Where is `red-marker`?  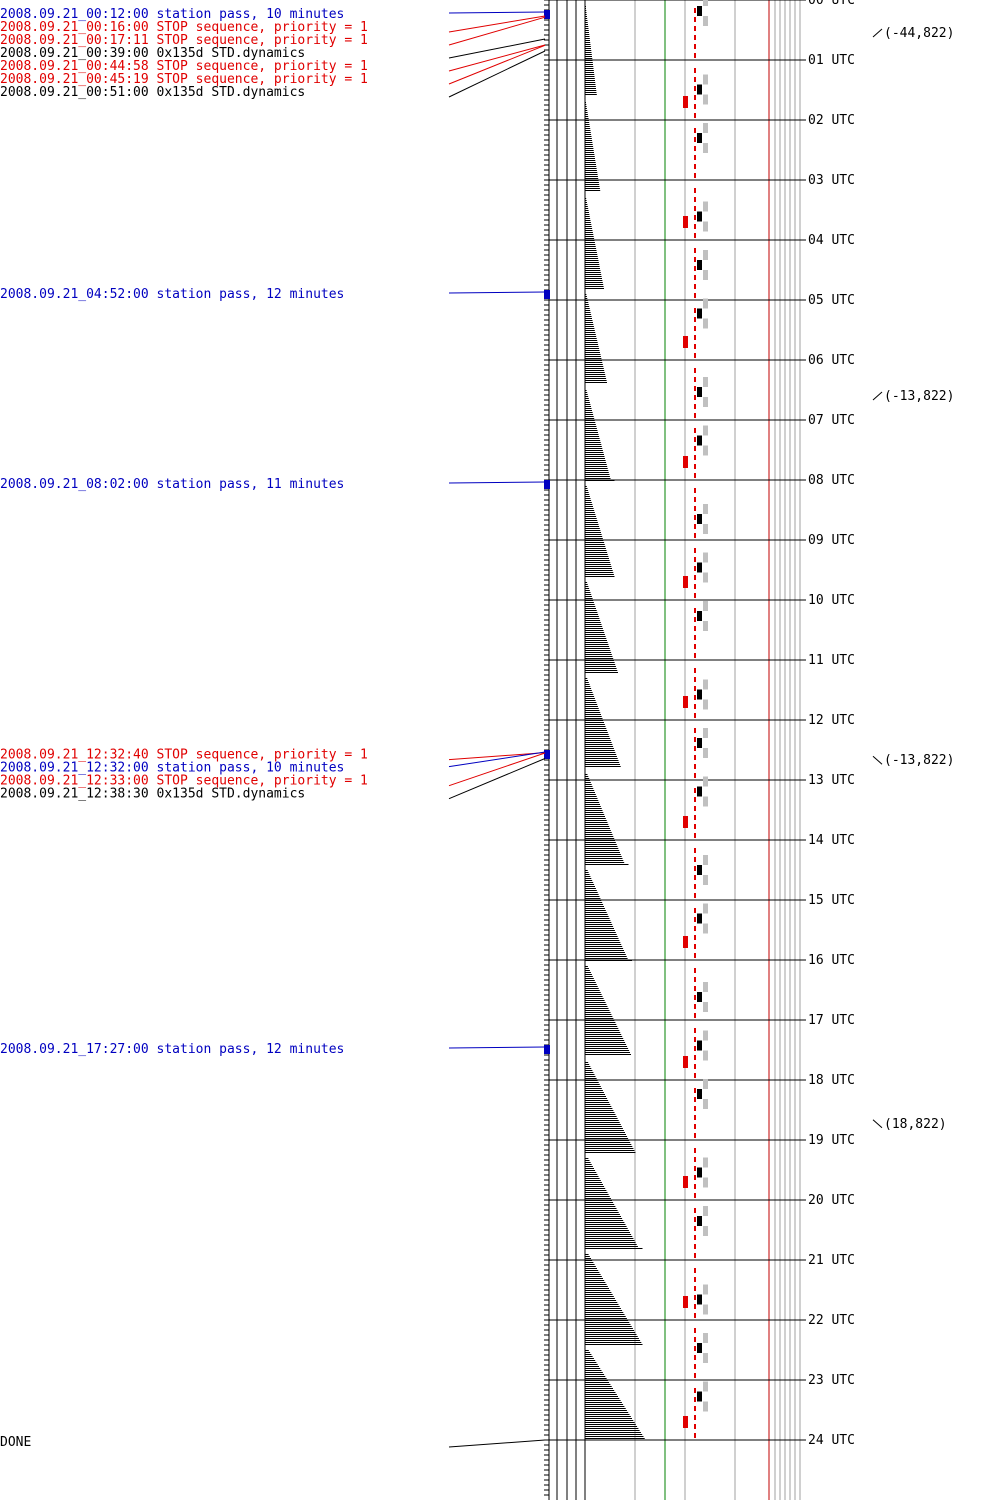 red-marker is located at coordinates (685, 462).